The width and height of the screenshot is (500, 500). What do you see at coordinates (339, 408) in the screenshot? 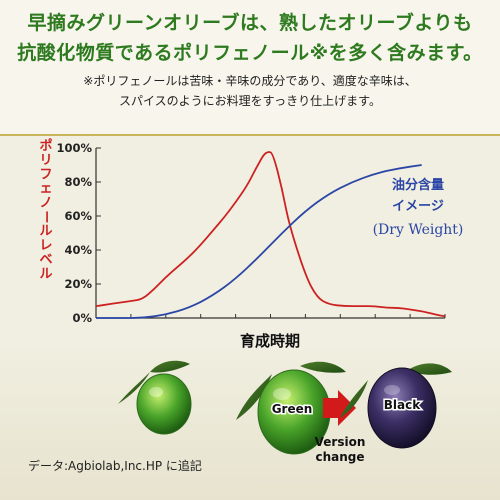
I see `arrow-icon` at bounding box center [339, 408].